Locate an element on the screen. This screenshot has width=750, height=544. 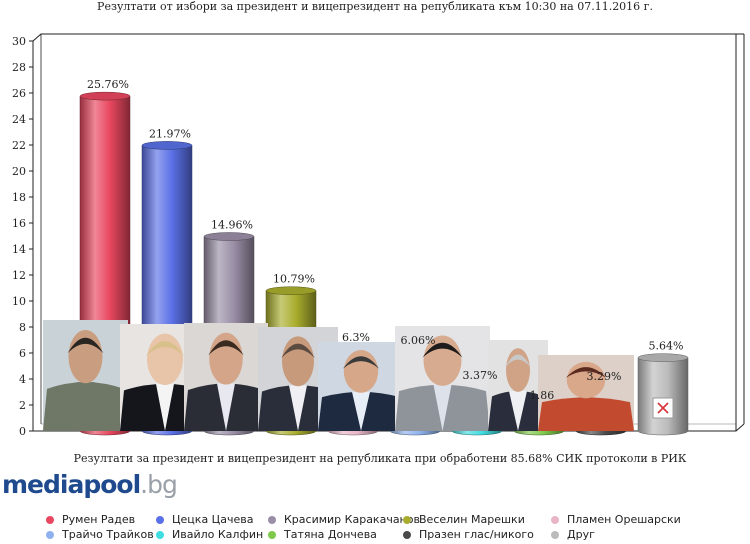
legend-item: Веселин Марешки is located at coordinates (464, 519).